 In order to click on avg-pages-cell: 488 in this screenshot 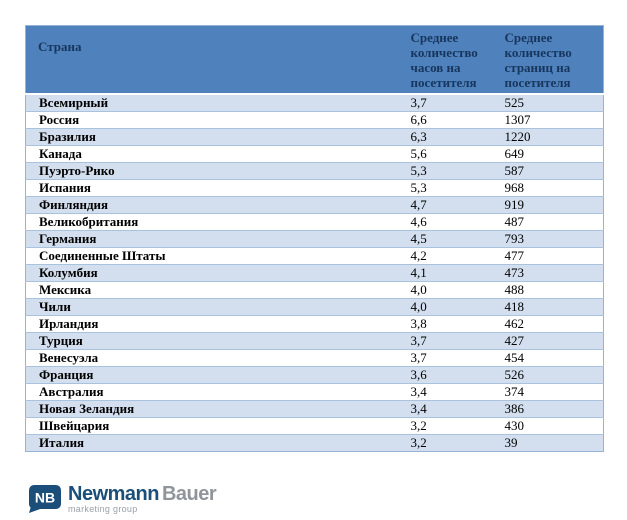, I will do `click(550, 289)`.